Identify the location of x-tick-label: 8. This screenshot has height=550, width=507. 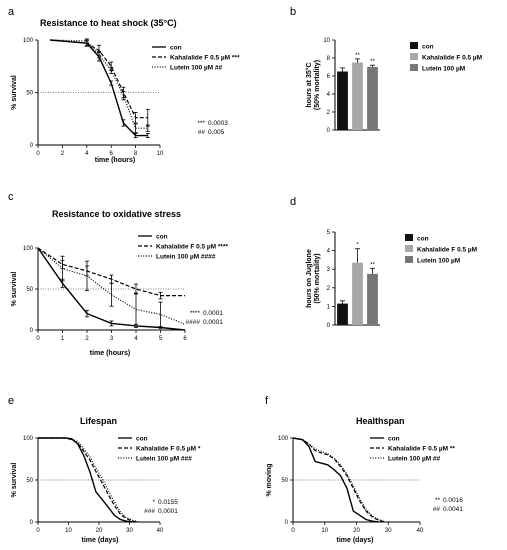
(136, 154).